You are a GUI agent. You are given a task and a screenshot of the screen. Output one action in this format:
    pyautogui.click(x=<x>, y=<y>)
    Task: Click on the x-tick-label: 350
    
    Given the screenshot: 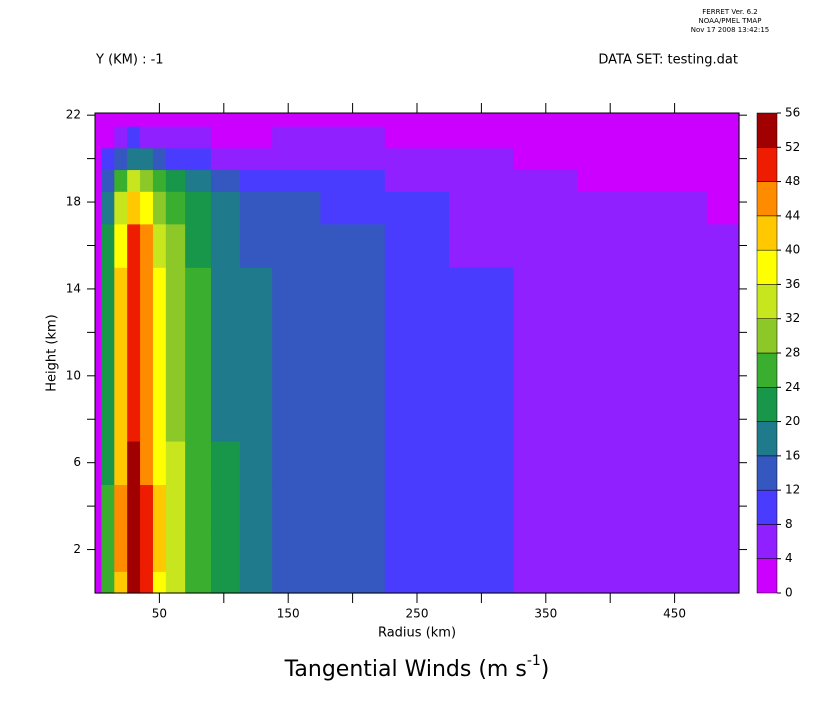 What is the action you would take?
    pyautogui.click(x=545, y=614)
    